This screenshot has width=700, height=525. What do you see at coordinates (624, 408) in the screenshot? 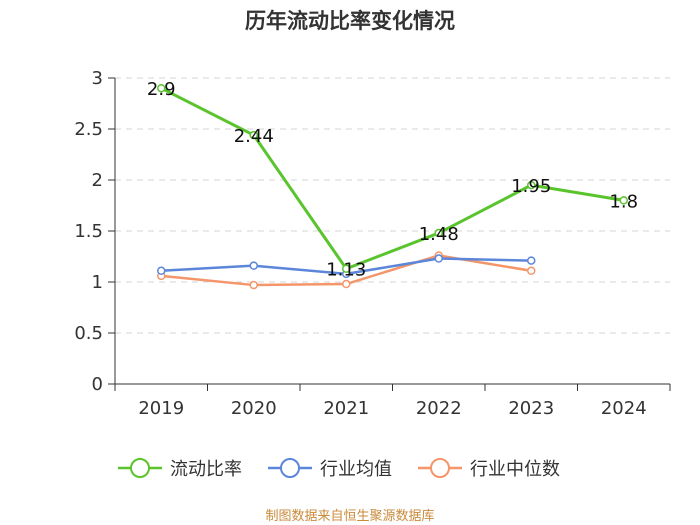
I see `x-tick-label: 2024` at bounding box center [624, 408].